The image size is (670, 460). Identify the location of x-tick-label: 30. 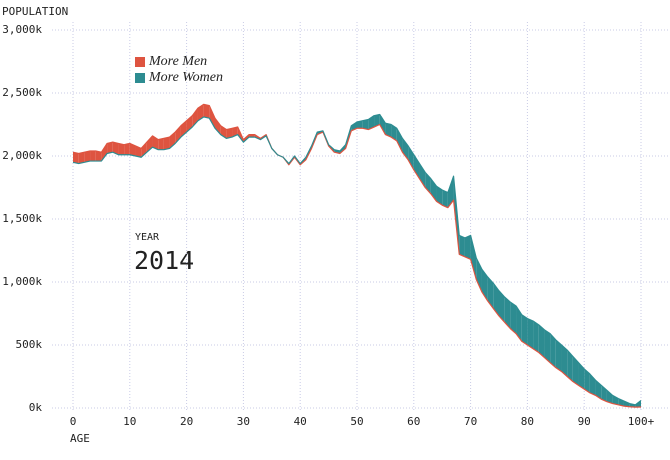
(243, 421).